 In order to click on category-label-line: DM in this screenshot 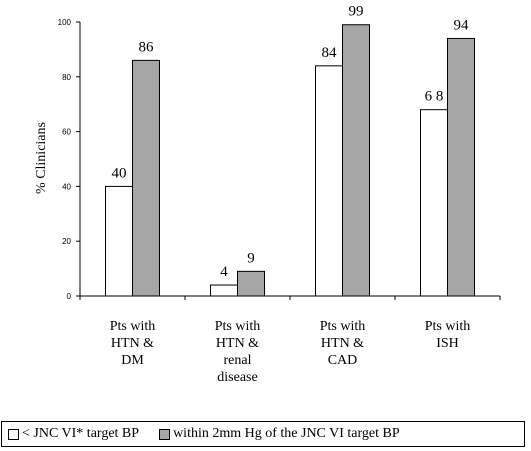, I will do `click(132, 360)`.